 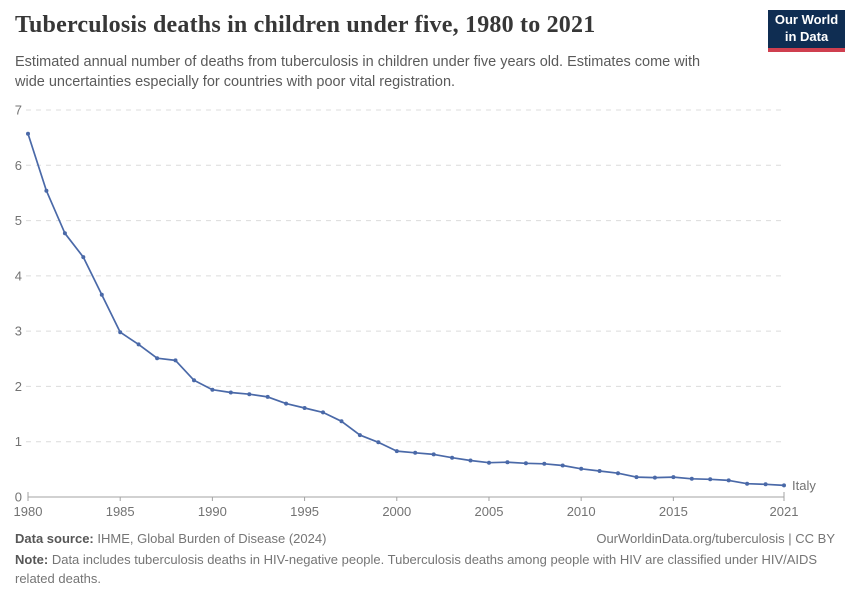 I want to click on y-tick-label: 3, so click(x=18, y=331).